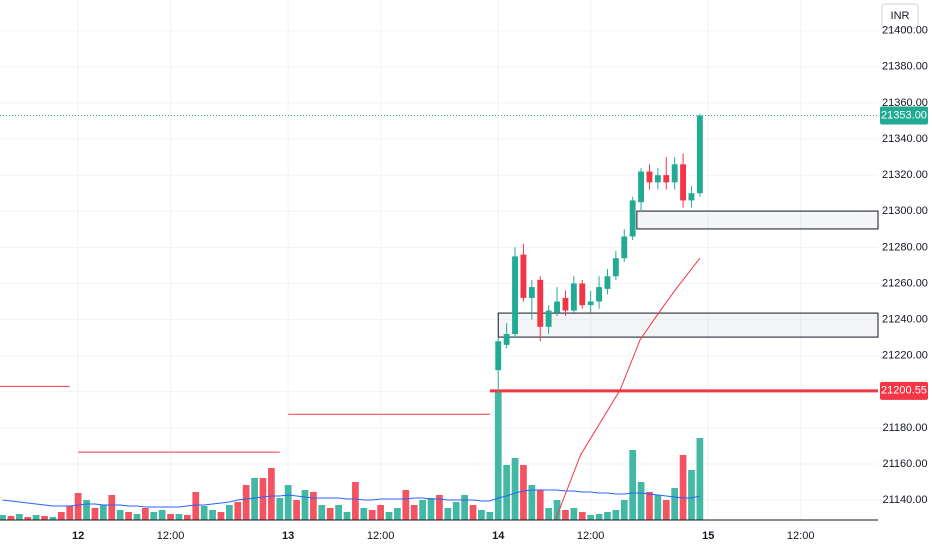 This screenshot has width=932, height=550. Describe the element at coordinates (905, 103) in the screenshot. I see `y-tick-label: 21360.00` at that location.